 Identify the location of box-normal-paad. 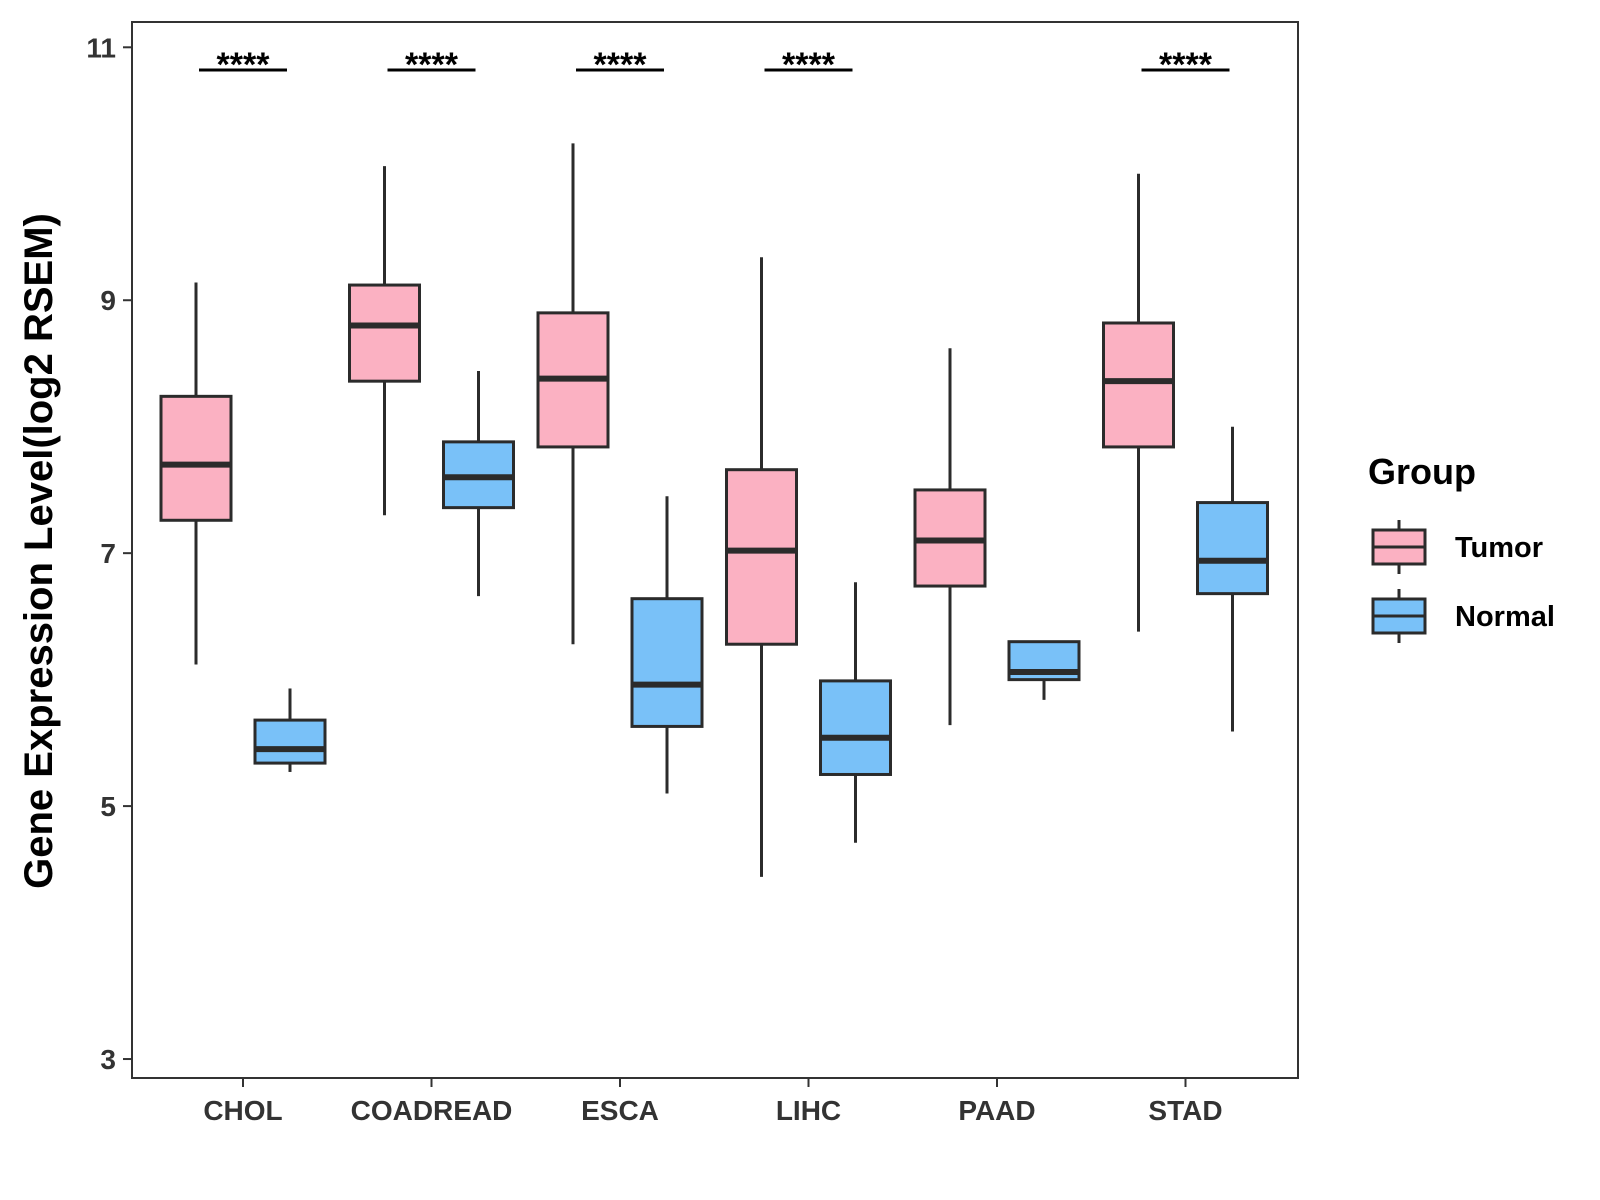
(1044, 670).